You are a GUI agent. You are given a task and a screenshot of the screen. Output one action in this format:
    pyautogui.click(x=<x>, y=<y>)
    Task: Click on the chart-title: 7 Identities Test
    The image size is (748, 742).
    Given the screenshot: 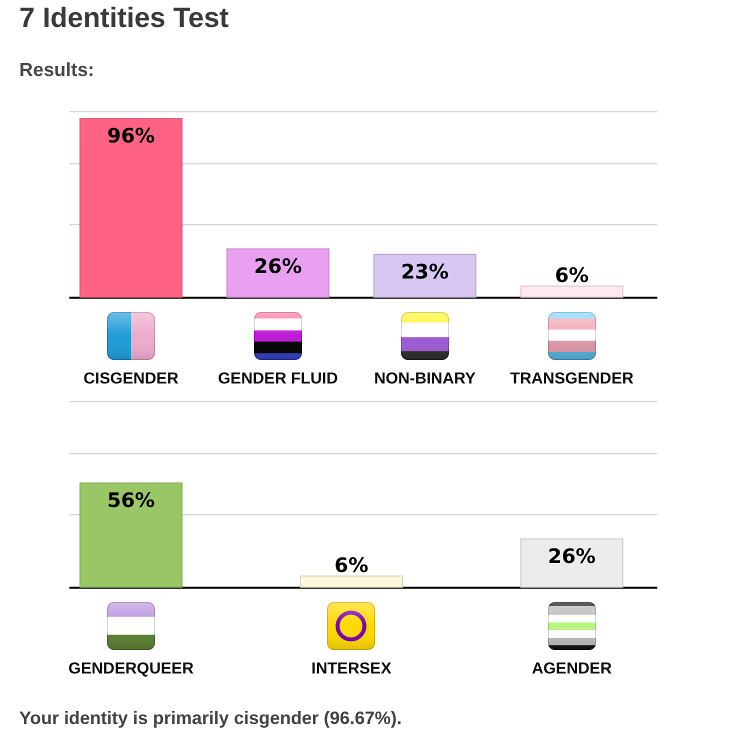 What is the action you would take?
    pyautogui.click(x=124, y=18)
    